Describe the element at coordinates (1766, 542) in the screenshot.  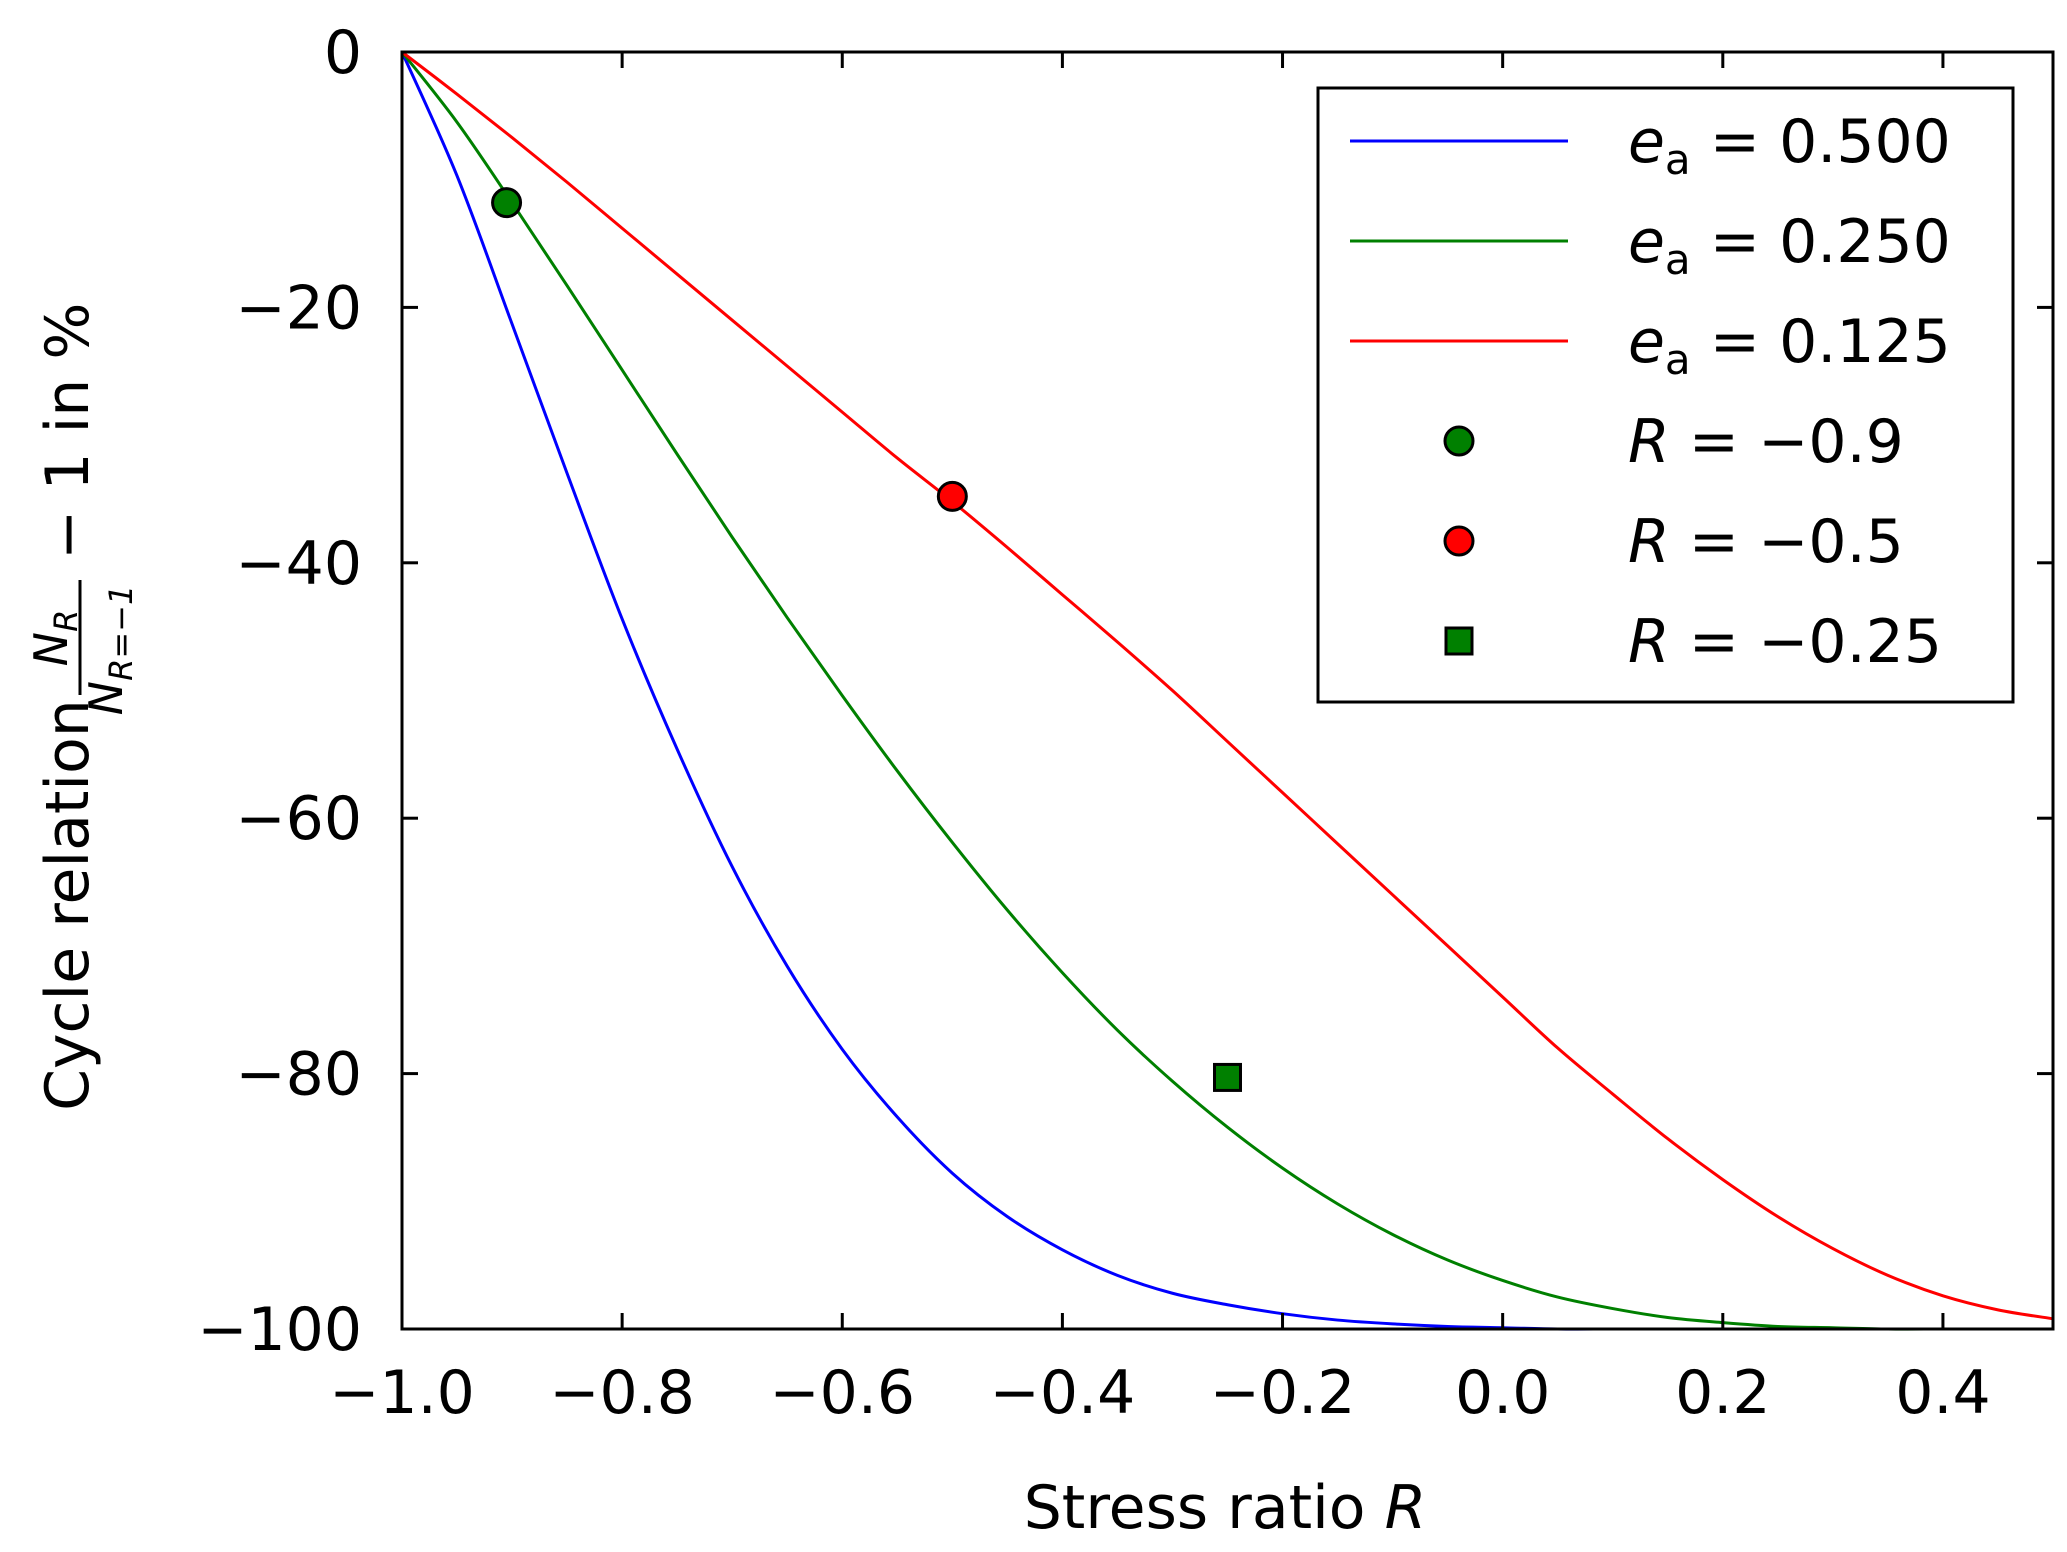
I see `legend-label-4: R = −0.5` at that location.